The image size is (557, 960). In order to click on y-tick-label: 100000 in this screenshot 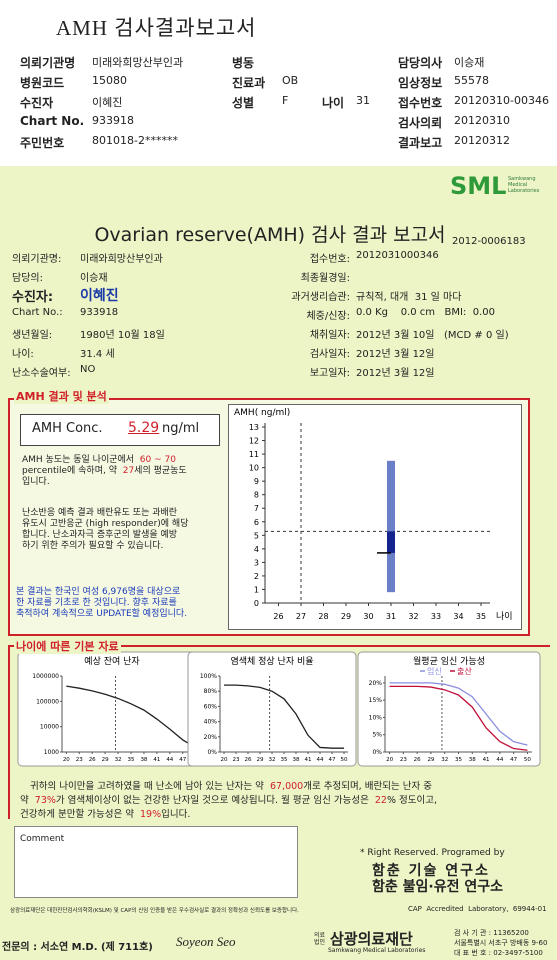, I will do `click(47, 701)`.